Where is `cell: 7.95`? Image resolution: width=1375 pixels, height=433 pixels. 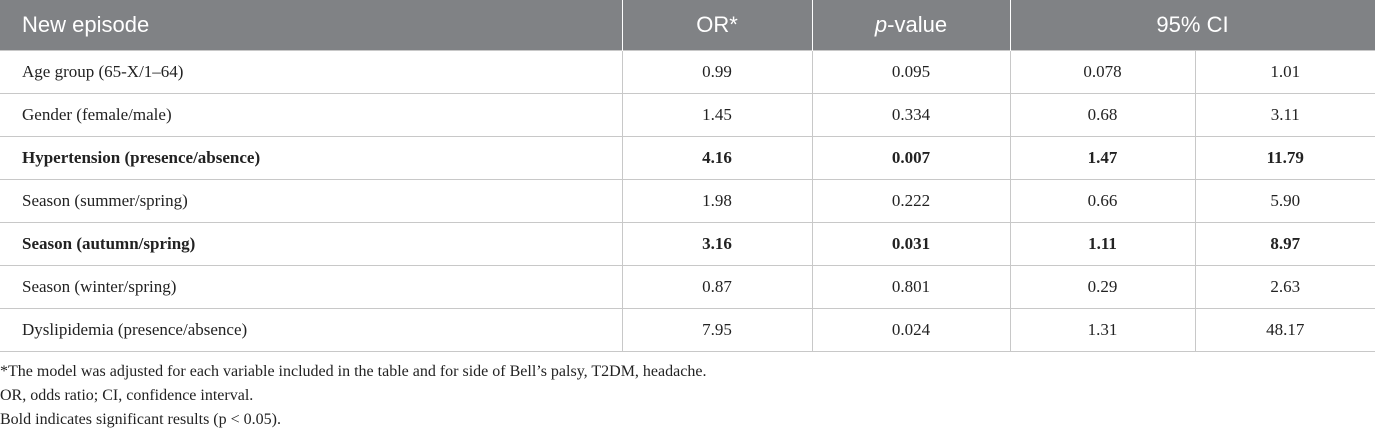 cell: 7.95 is located at coordinates (717, 330).